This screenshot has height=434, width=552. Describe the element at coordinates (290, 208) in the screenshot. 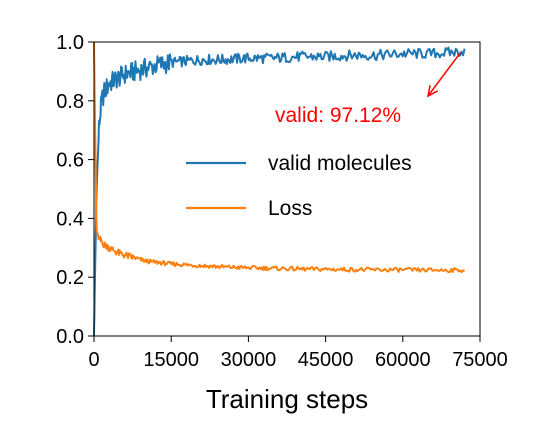

I see `legend-label-1: Loss` at that location.